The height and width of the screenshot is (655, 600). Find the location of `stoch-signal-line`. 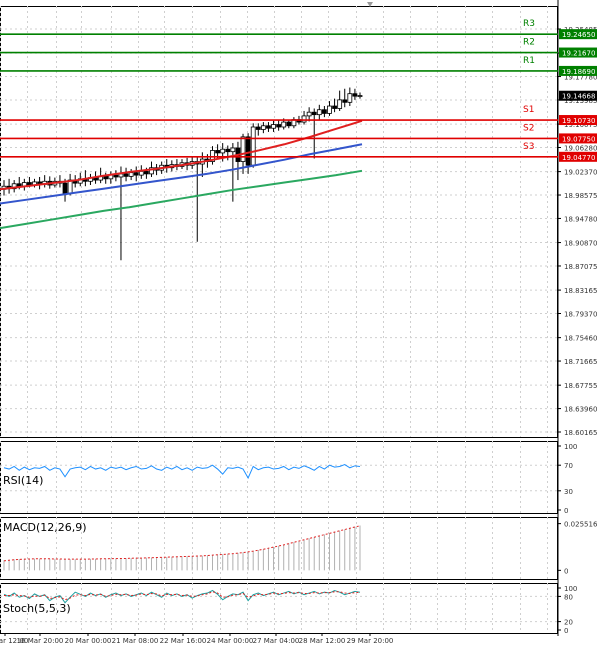

stoch-signal-line is located at coordinates (182, 596).